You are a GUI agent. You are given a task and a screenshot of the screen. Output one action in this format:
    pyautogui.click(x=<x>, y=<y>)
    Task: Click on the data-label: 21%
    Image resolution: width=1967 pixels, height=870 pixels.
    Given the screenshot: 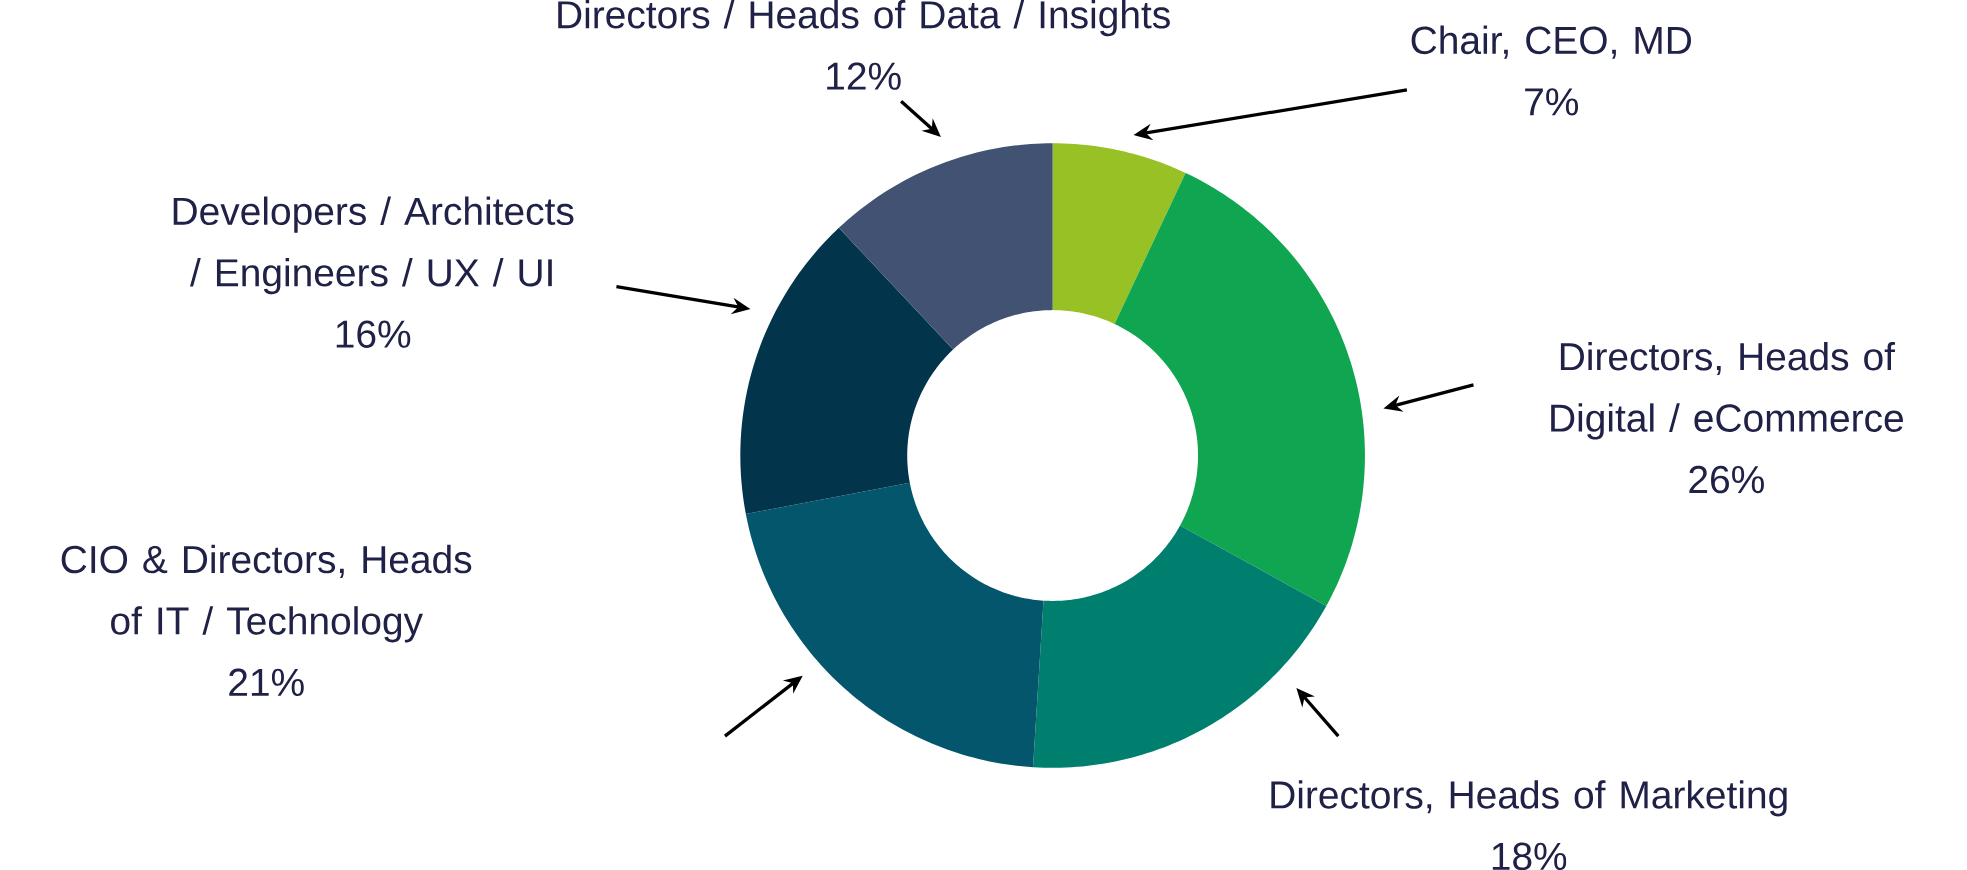 What is the action you would take?
    pyautogui.click(x=266, y=682)
    